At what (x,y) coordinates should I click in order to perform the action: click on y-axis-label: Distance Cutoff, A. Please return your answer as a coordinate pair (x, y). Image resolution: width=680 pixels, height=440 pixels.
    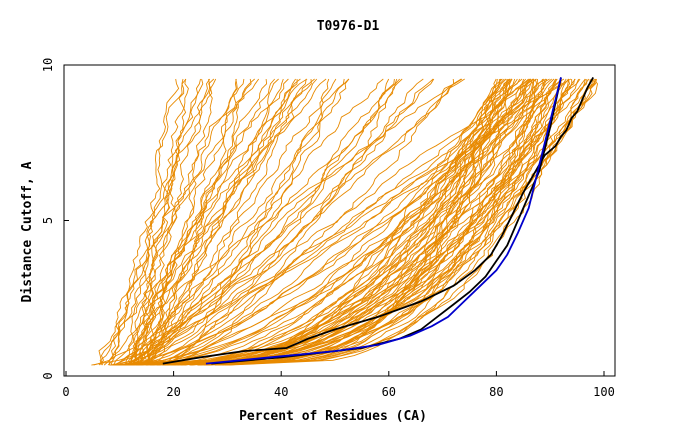
    Looking at the image, I should click on (27, 231).